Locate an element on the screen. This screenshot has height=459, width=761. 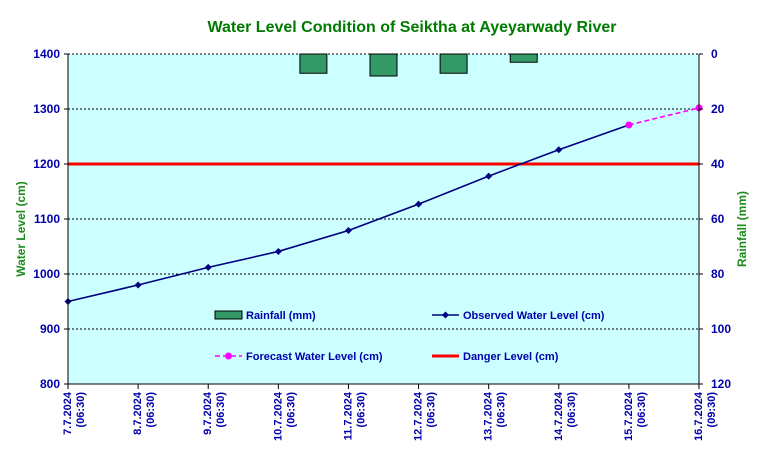
x-tick-label: 12.7.2024(06:30) is located at coordinates (425, 416).